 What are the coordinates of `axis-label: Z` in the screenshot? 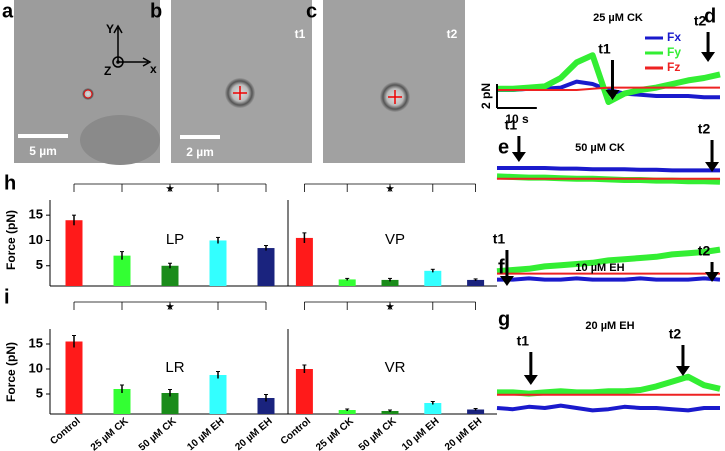 It's located at (107, 71).